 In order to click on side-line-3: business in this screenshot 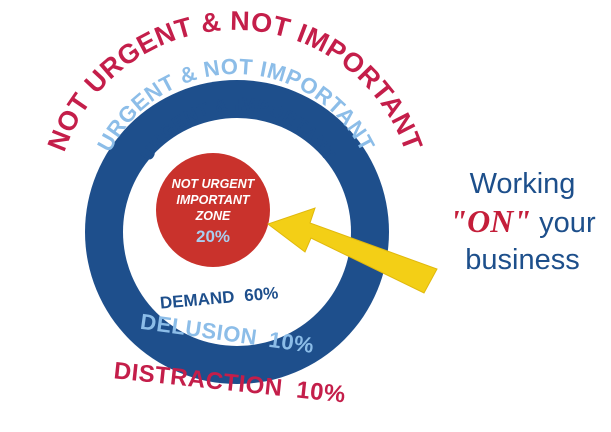, I will do `click(522, 260)`.